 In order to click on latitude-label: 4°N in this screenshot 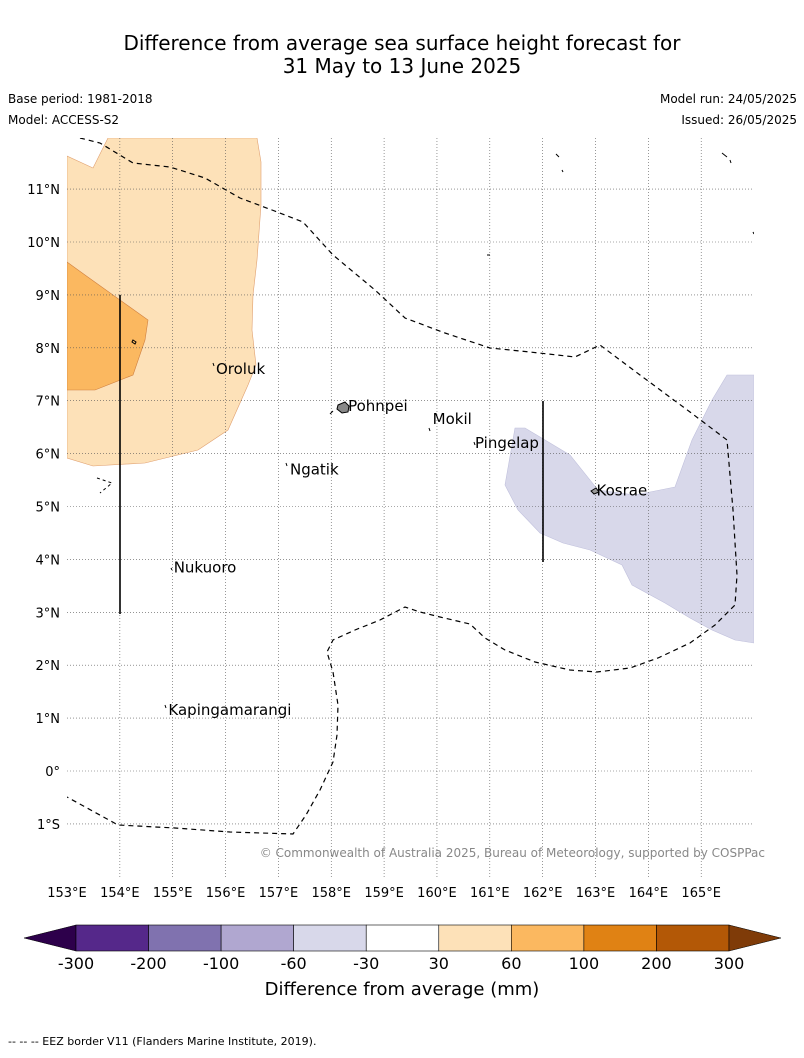, I will do `click(48, 560)`.